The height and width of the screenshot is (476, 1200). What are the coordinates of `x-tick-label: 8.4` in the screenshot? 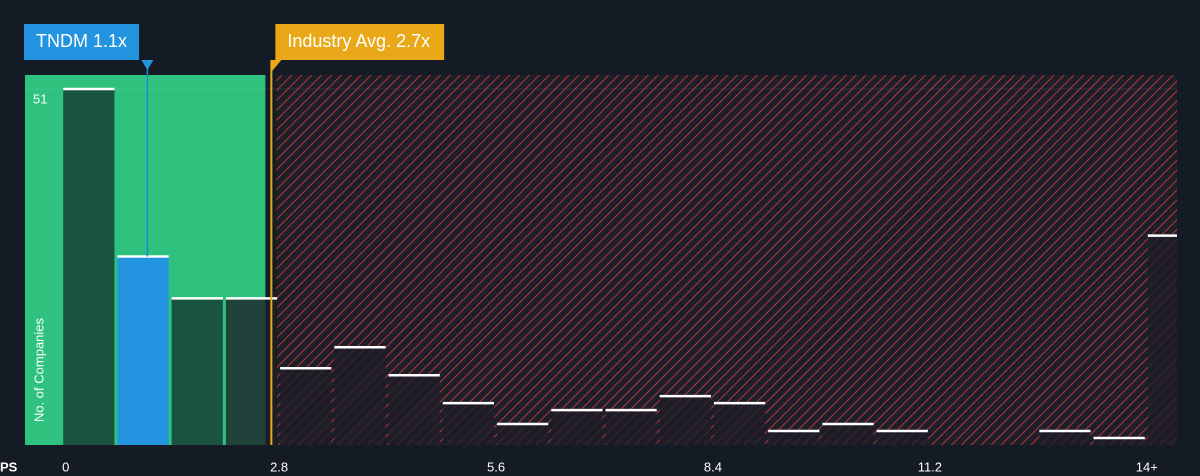 It's located at (713, 466).